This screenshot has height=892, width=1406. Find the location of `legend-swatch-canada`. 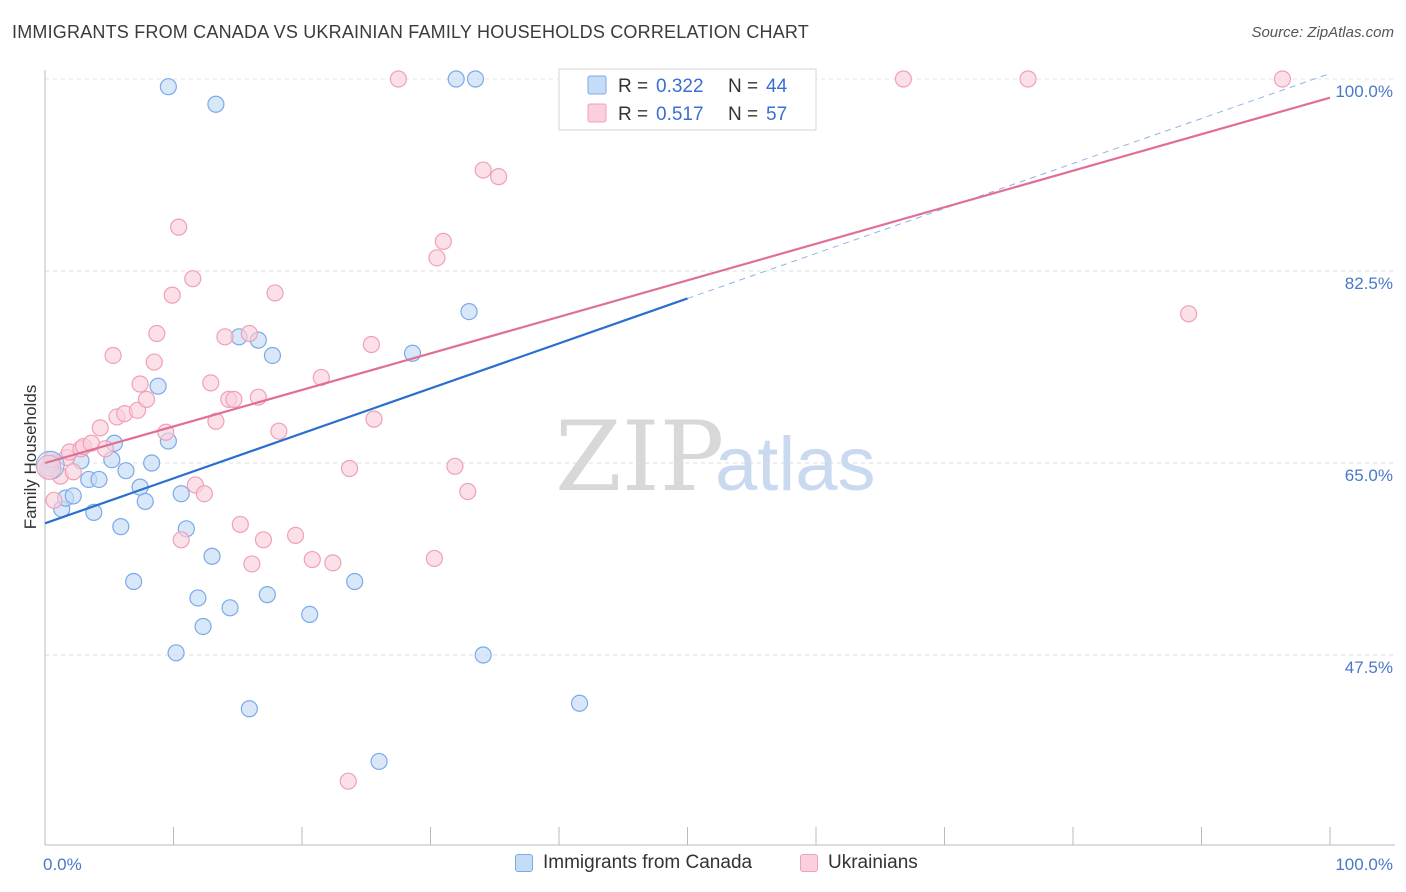

legend-swatch-canada is located at coordinates (524, 863).